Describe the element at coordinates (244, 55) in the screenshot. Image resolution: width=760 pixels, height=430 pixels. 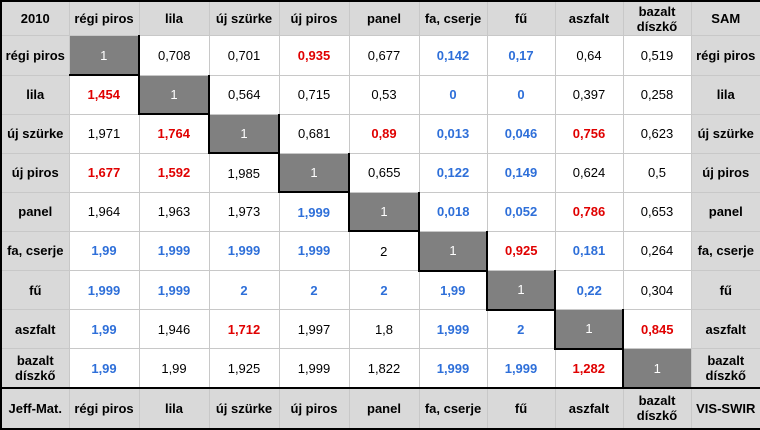
I see `value-cell: 0,701` at that location.